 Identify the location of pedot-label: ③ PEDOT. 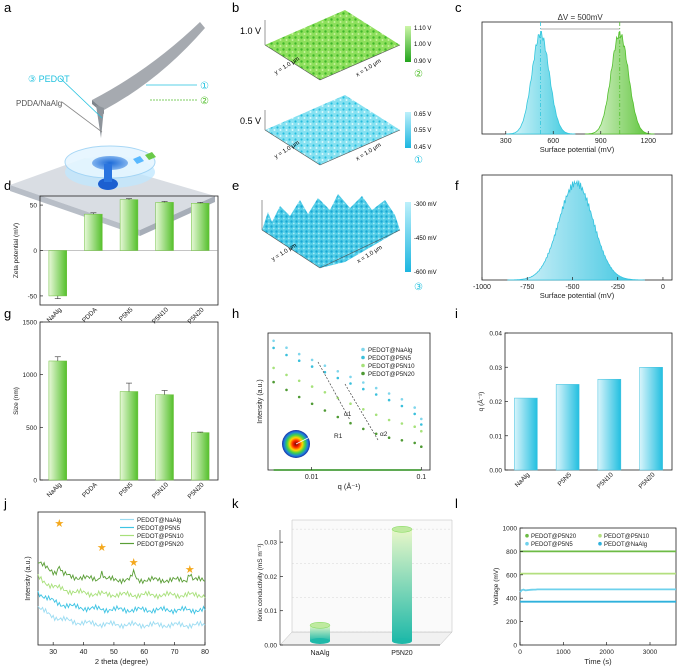
(49, 79).